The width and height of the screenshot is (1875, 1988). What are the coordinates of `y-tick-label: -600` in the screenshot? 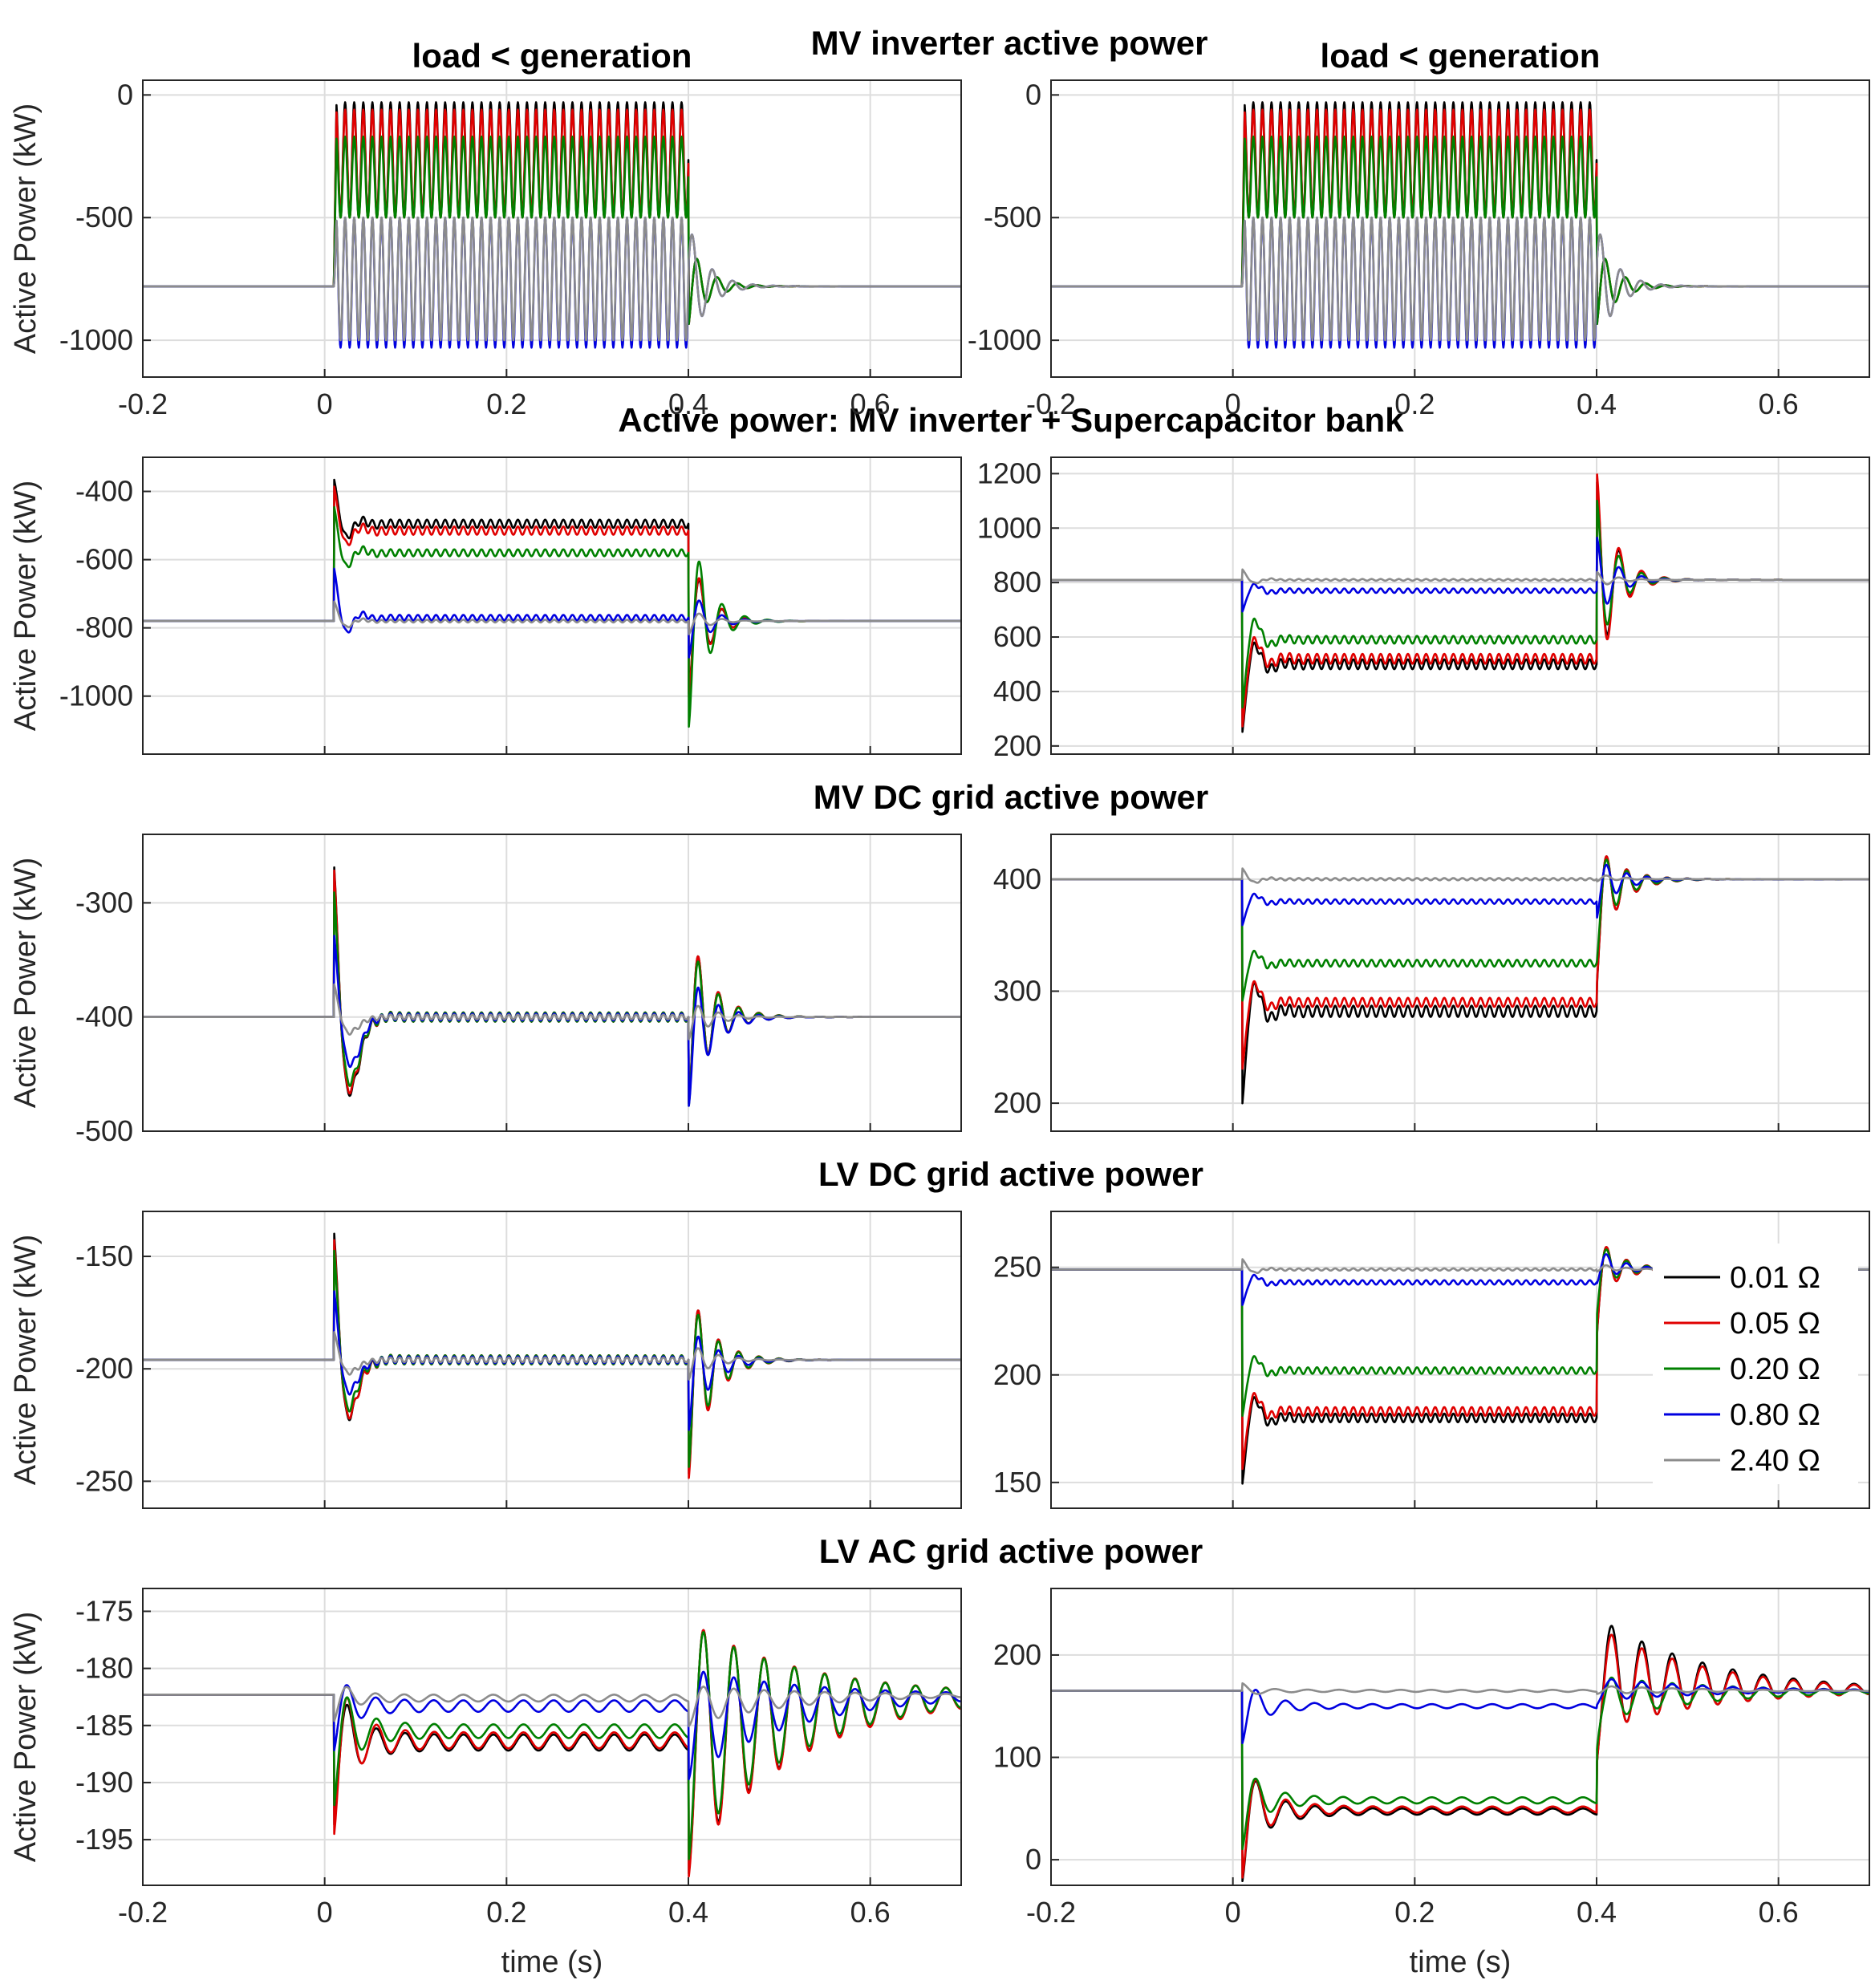 It's located at (104, 559).